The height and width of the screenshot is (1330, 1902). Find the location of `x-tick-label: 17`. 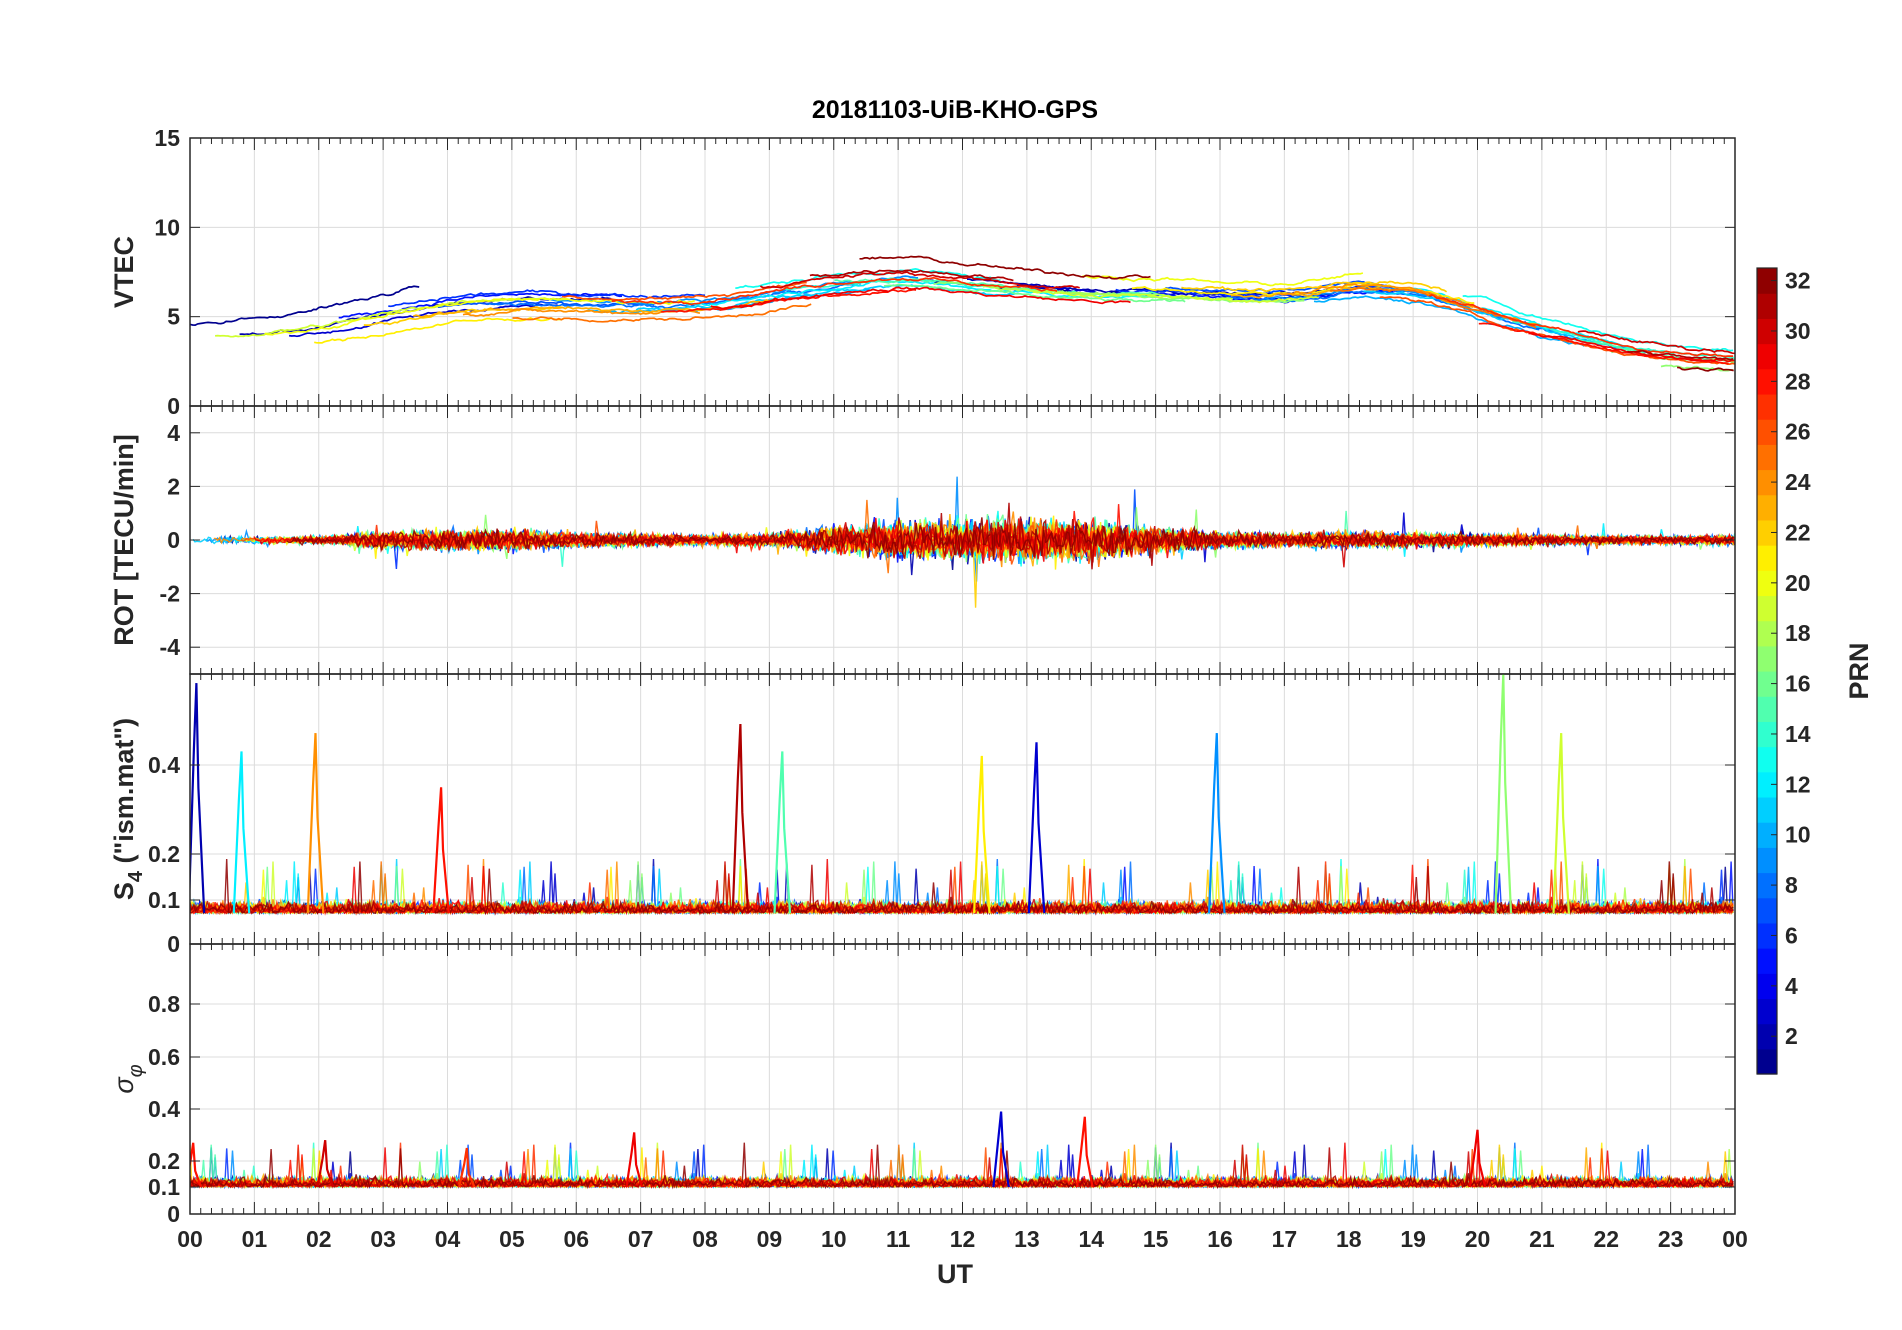

x-tick-label: 17 is located at coordinates (1285, 1239).